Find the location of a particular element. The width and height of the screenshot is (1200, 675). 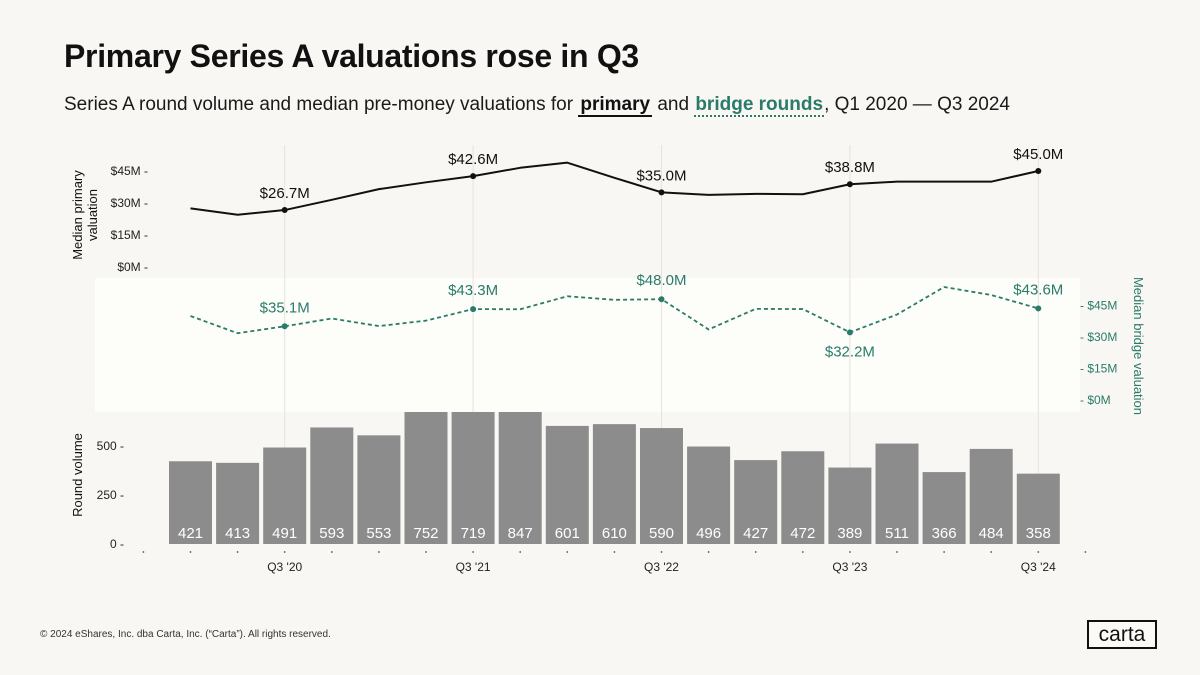

carta-logo: carta is located at coordinates (1122, 634).